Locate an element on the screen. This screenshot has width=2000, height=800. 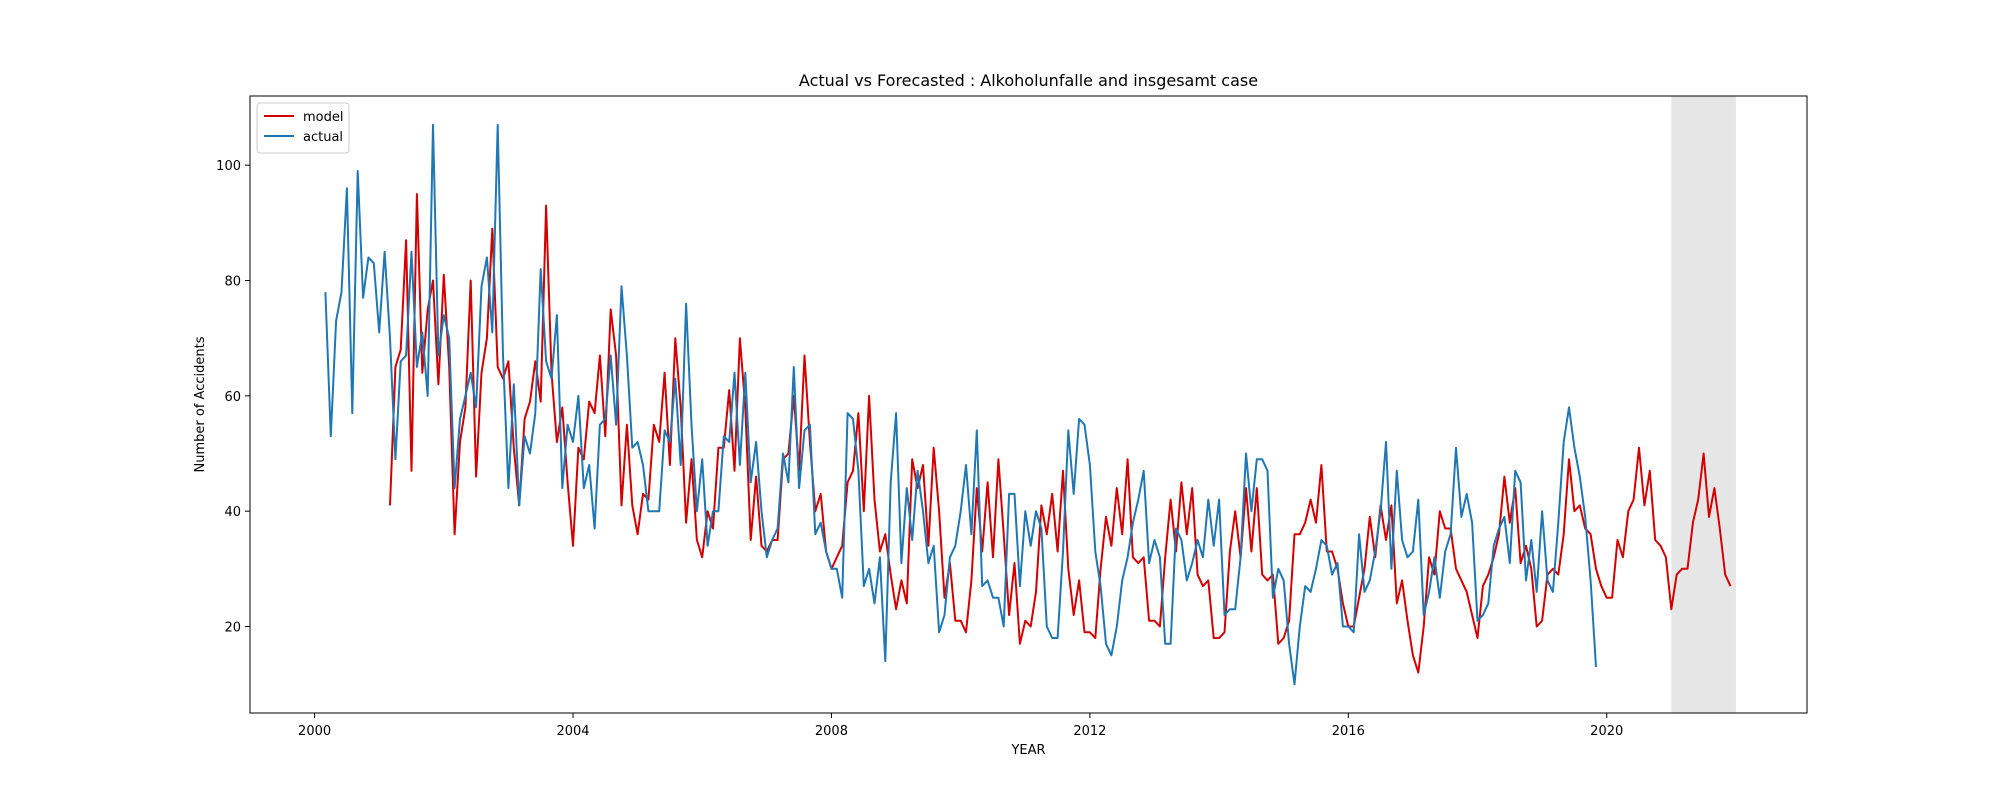
y-tick-label: 80 is located at coordinates (232, 282).